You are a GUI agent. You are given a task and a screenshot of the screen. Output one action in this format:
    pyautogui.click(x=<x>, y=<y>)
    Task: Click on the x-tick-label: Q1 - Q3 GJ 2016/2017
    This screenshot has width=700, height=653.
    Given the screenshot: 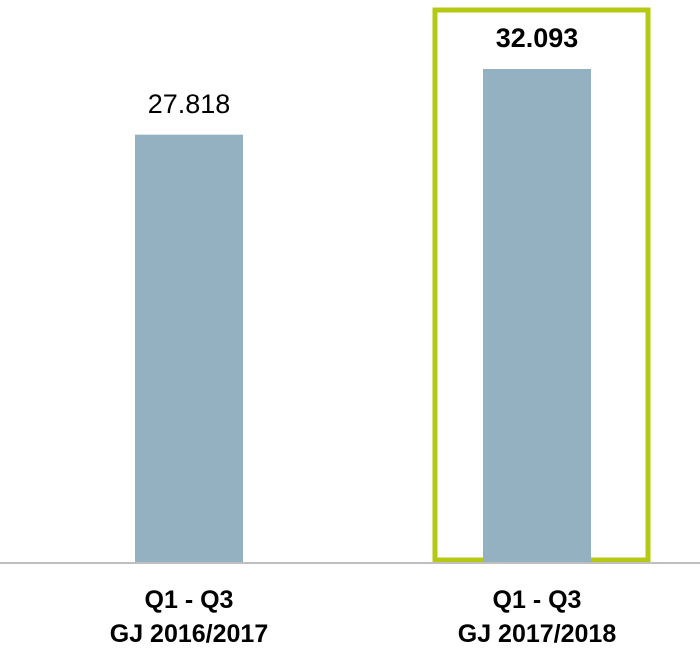 What is the action you would take?
    pyautogui.click(x=189, y=617)
    